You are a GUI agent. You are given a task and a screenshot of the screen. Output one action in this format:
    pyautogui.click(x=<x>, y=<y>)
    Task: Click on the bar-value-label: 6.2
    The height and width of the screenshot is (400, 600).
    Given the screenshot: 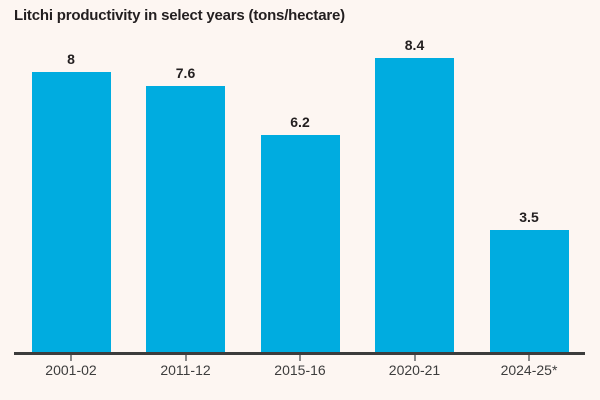 What is the action you would take?
    pyautogui.click(x=300, y=122)
    